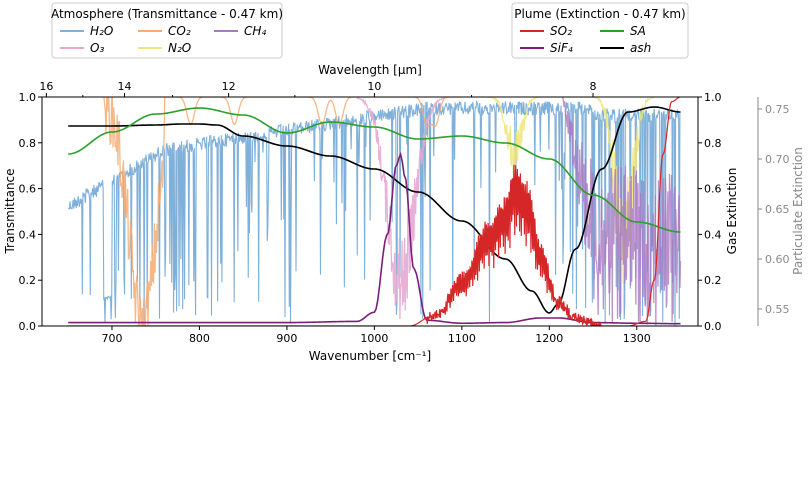 The width and height of the screenshot is (809, 479). Describe the element at coordinates (97, 48) in the screenshot. I see `legend-label-o3: O₃` at that location.